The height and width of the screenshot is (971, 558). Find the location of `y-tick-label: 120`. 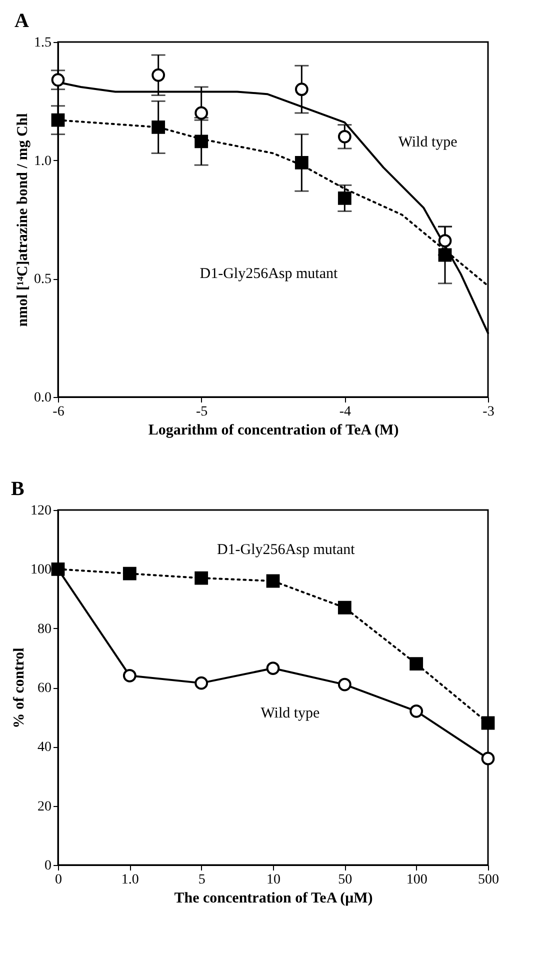

y-tick-label: 120 is located at coordinates (41, 511).